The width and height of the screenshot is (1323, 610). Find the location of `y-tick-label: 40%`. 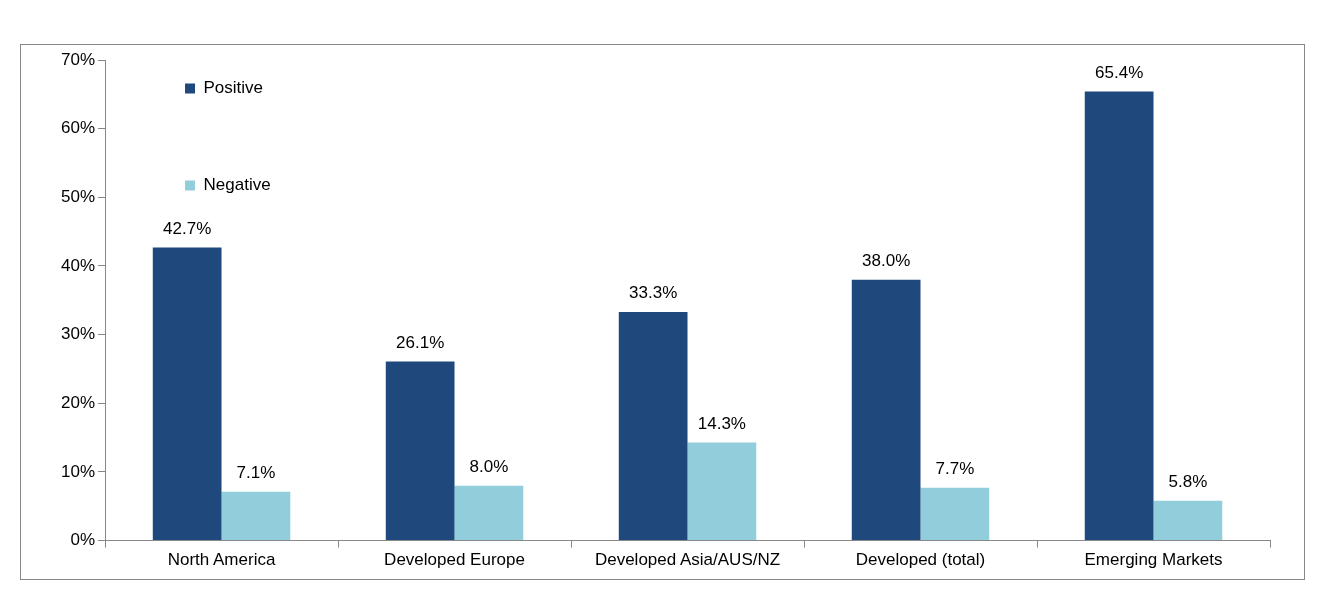

y-tick-label: 40% is located at coordinates (78, 265).